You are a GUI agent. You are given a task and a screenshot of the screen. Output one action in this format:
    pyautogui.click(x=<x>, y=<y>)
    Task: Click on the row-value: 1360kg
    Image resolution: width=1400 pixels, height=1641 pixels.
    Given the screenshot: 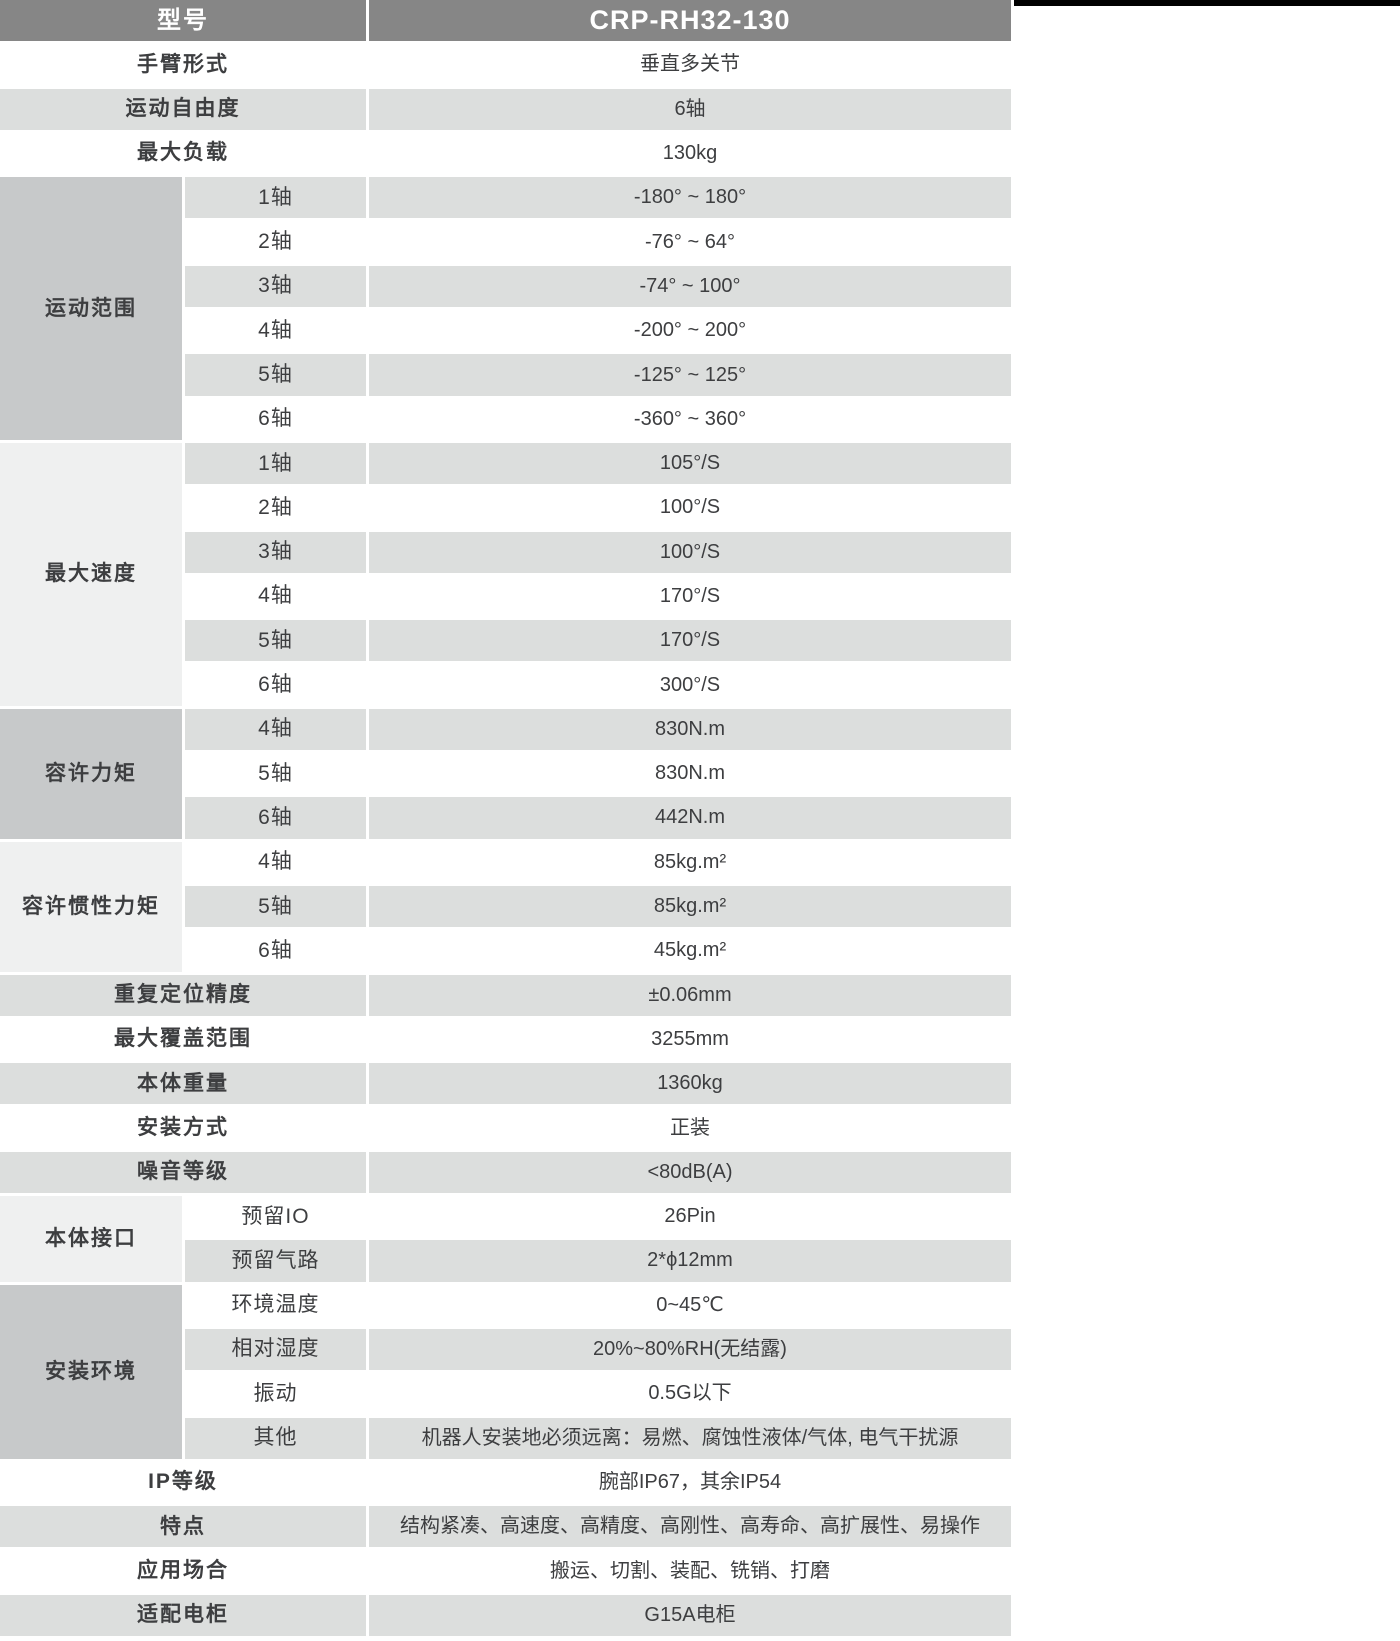 What is the action you would take?
    pyautogui.click(x=690, y=1084)
    